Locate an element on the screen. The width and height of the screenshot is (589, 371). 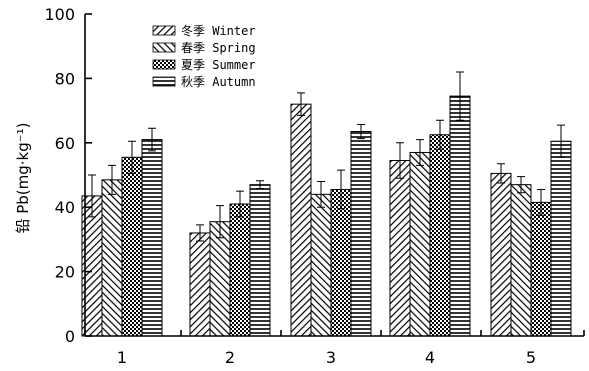
x-tick-label-4: 4 is located at coordinates (430, 357).